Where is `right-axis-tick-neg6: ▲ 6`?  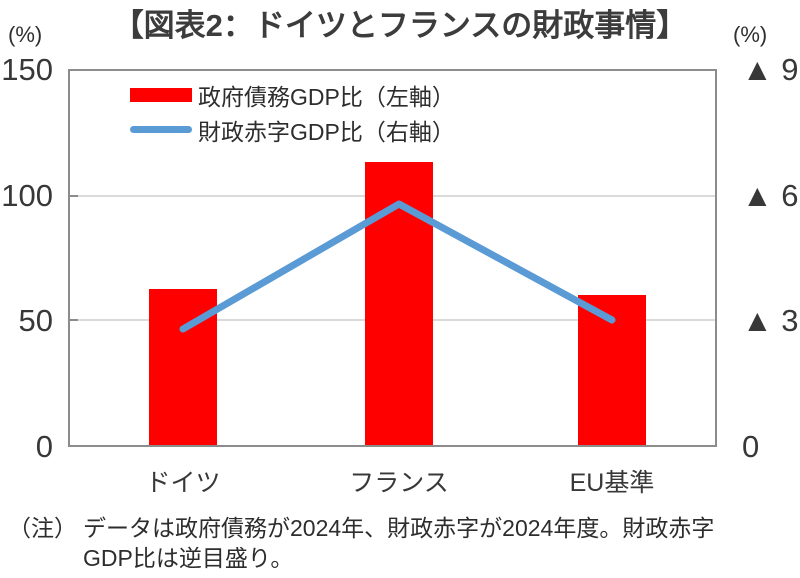 right-axis-tick-neg6: ▲ 6 is located at coordinates (770, 195).